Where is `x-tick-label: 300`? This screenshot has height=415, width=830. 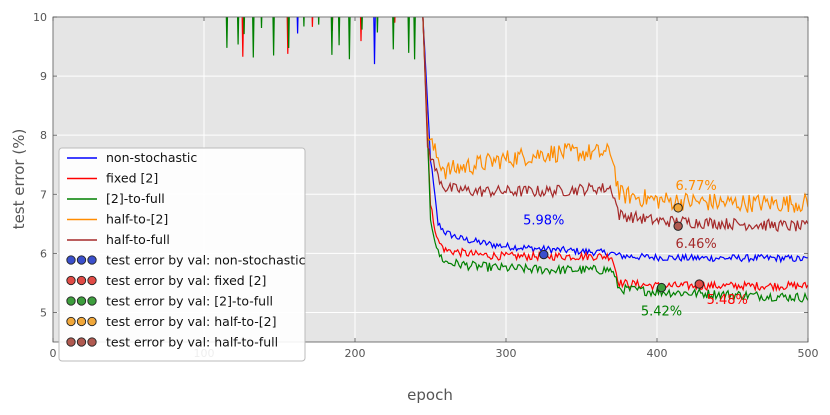
x-tick-label: 300 is located at coordinates (506, 353).